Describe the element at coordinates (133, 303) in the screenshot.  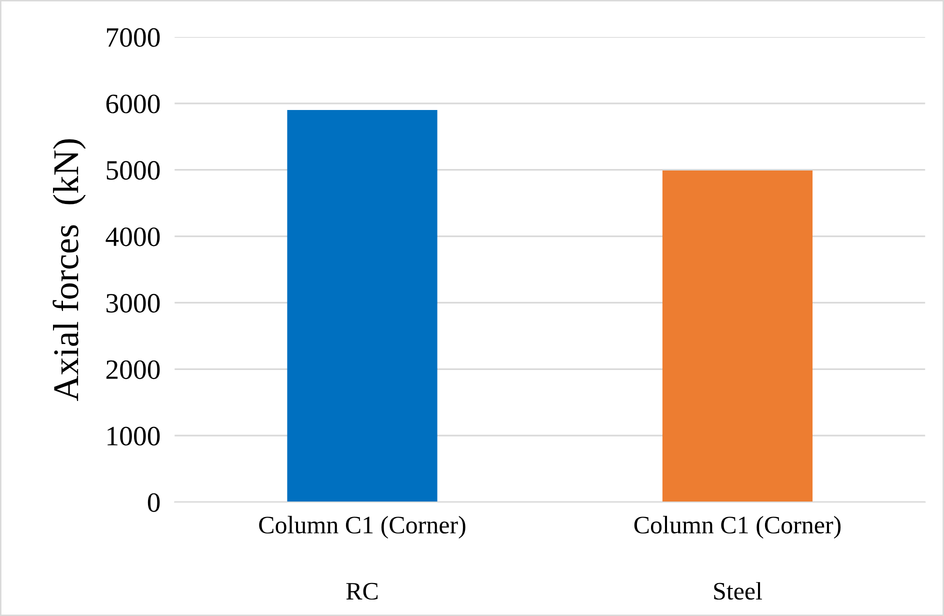
I see `y-tick-label: 3000` at that location.